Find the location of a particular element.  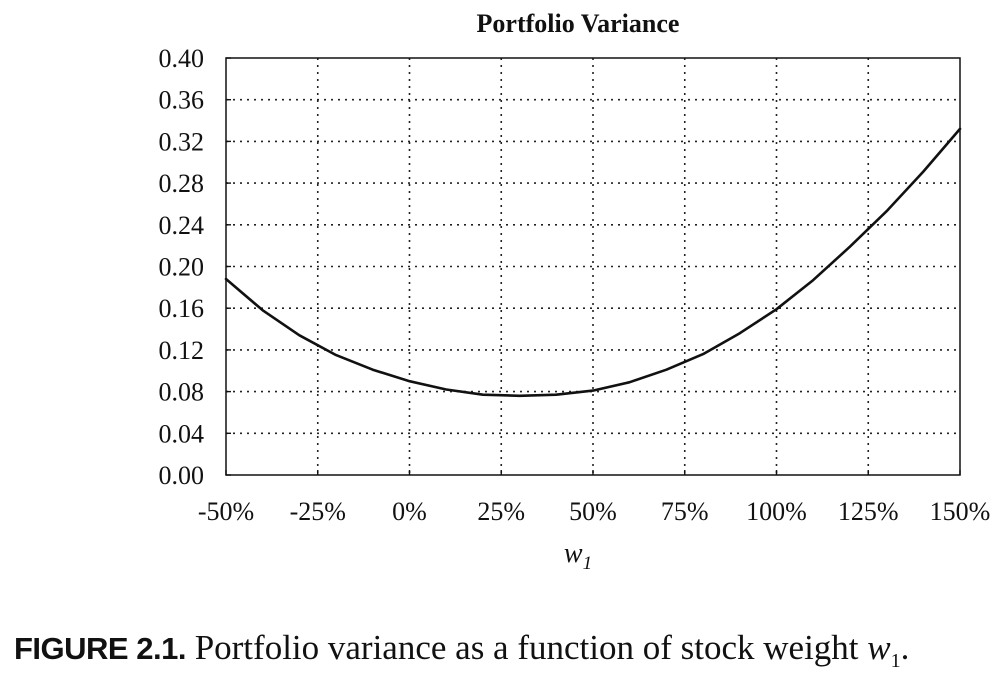

x-tick-label: 125% is located at coordinates (868, 511).